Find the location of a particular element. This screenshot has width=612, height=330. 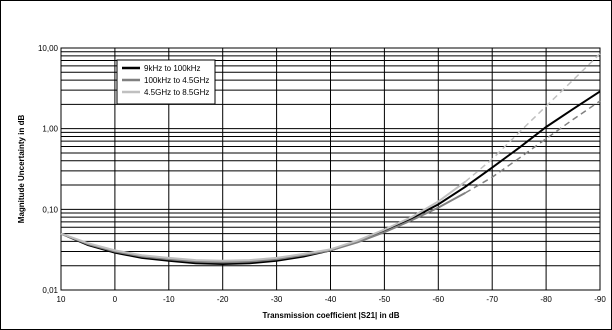

y-tick-label: 10,00 is located at coordinates (48, 48).